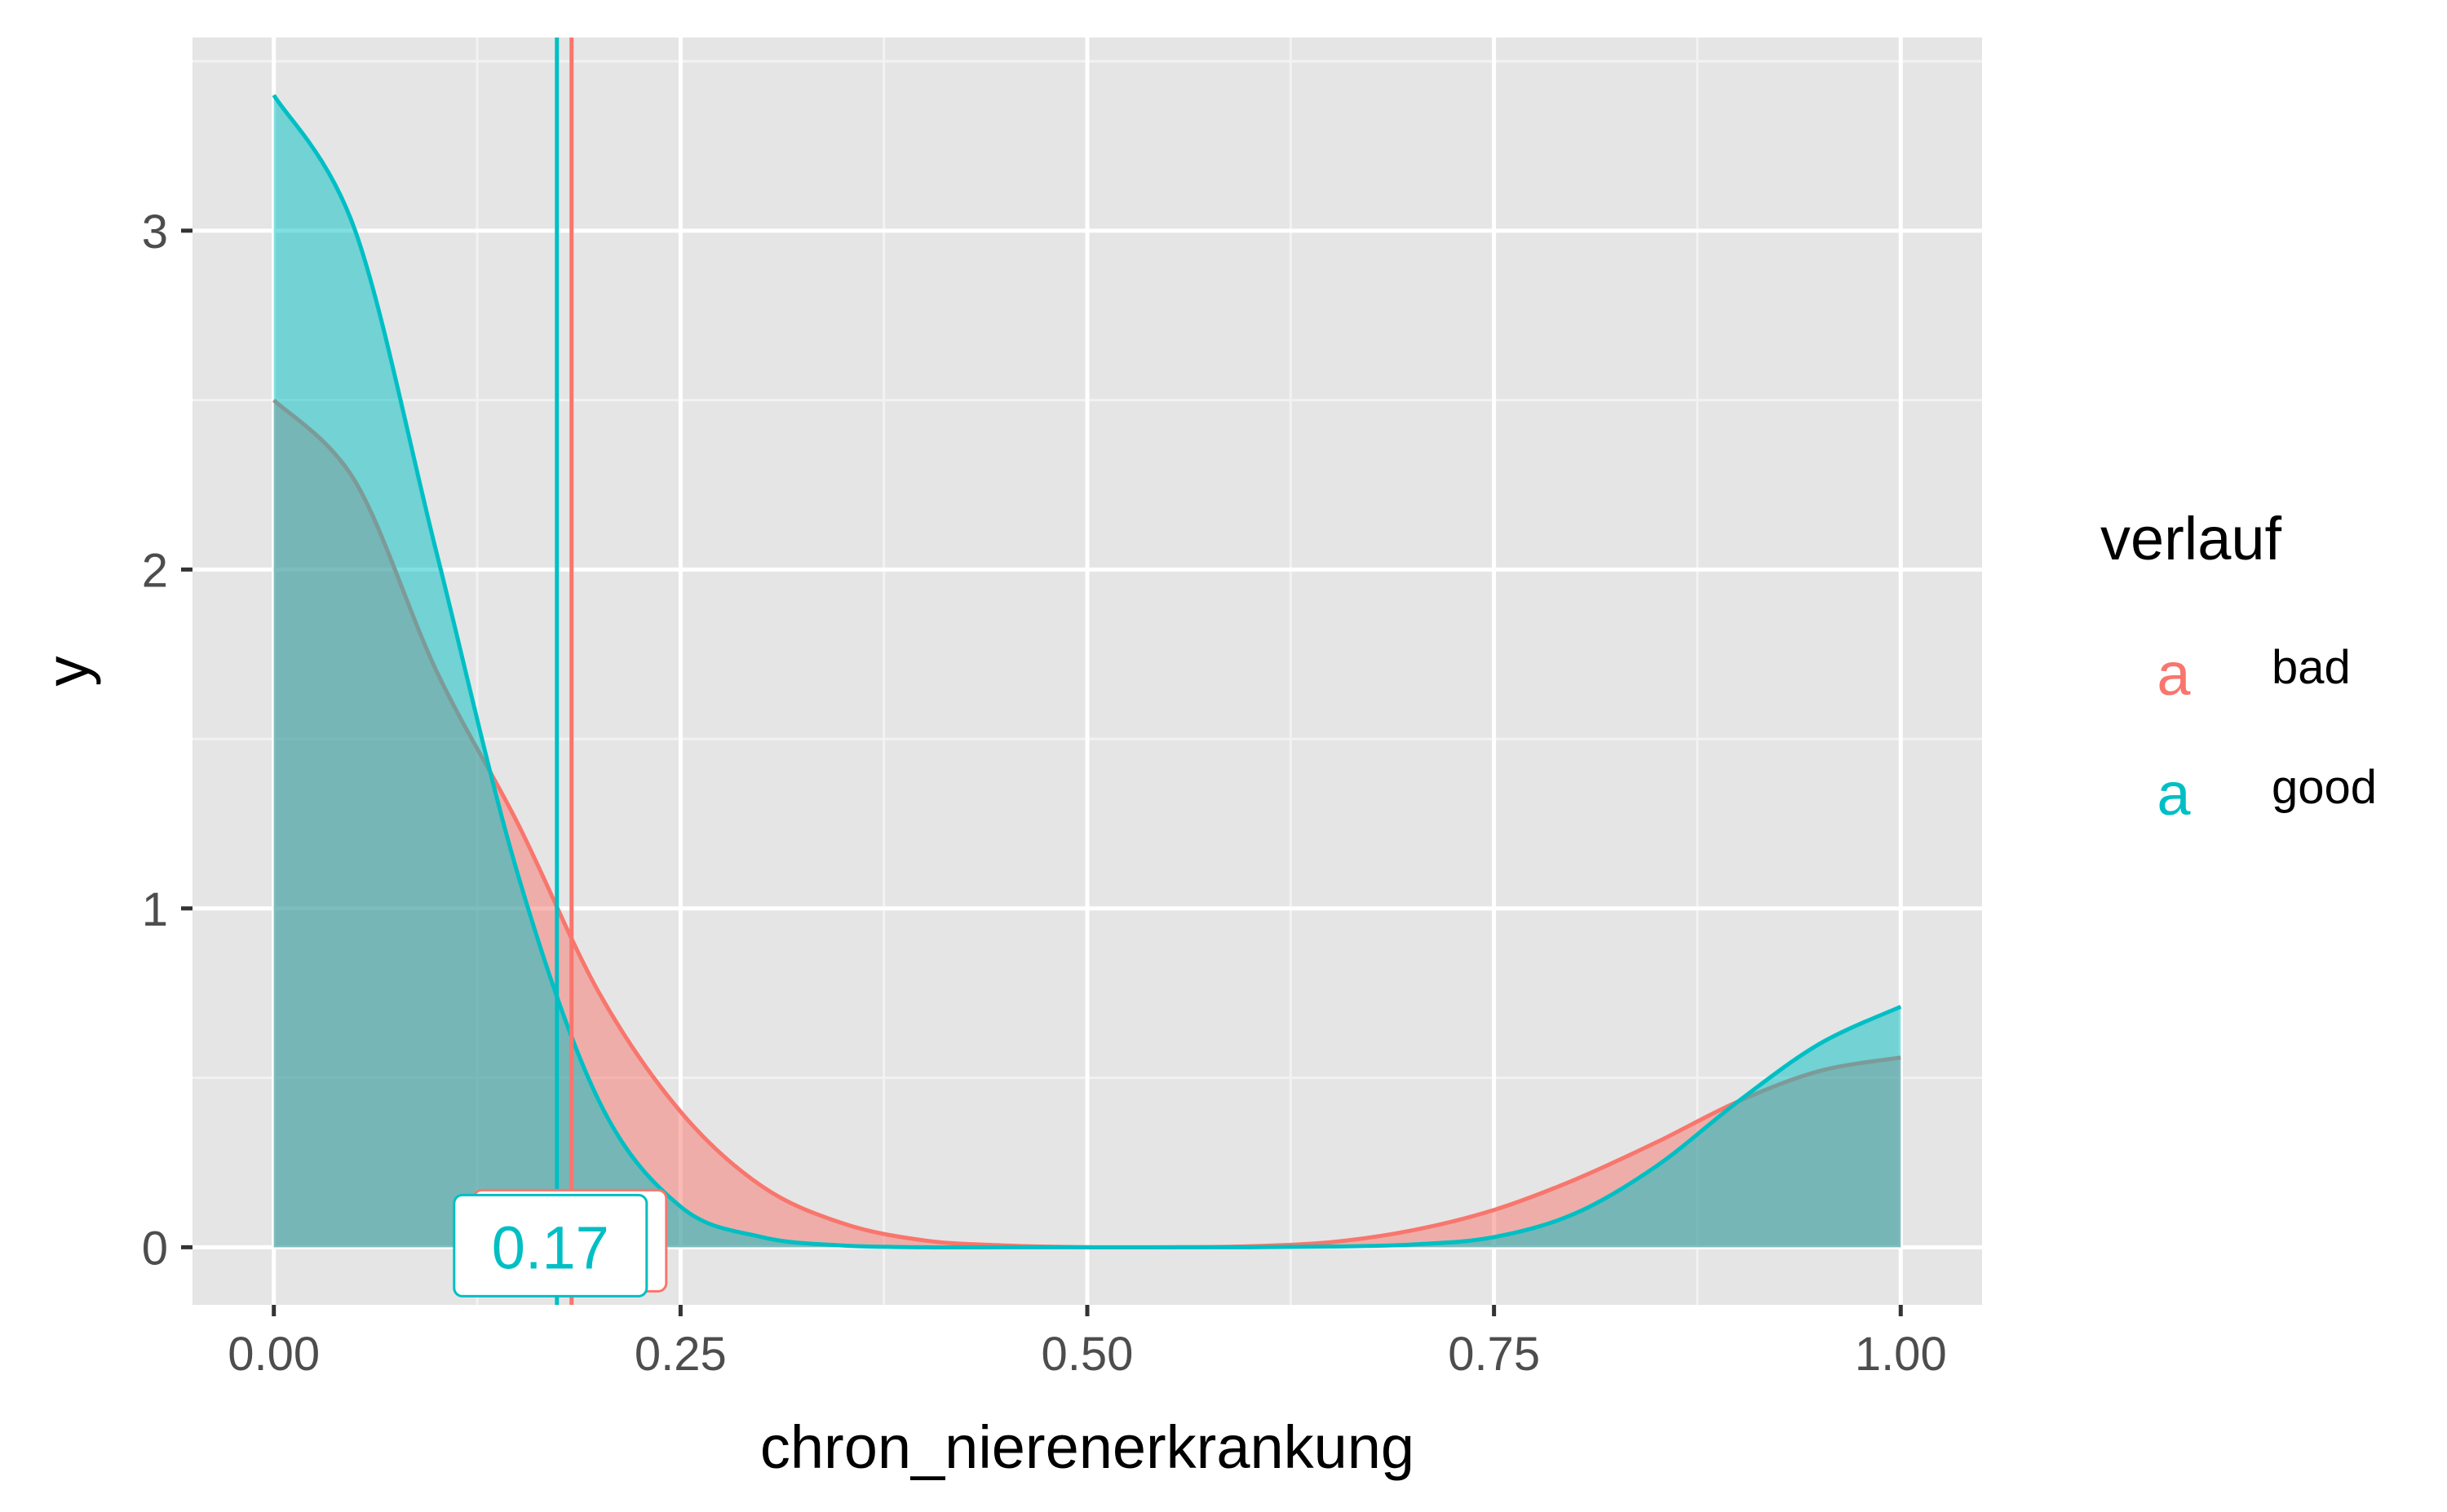 The height and width of the screenshot is (1512, 2447). I want to click on mean-label-good: 0.17, so click(550, 1248).